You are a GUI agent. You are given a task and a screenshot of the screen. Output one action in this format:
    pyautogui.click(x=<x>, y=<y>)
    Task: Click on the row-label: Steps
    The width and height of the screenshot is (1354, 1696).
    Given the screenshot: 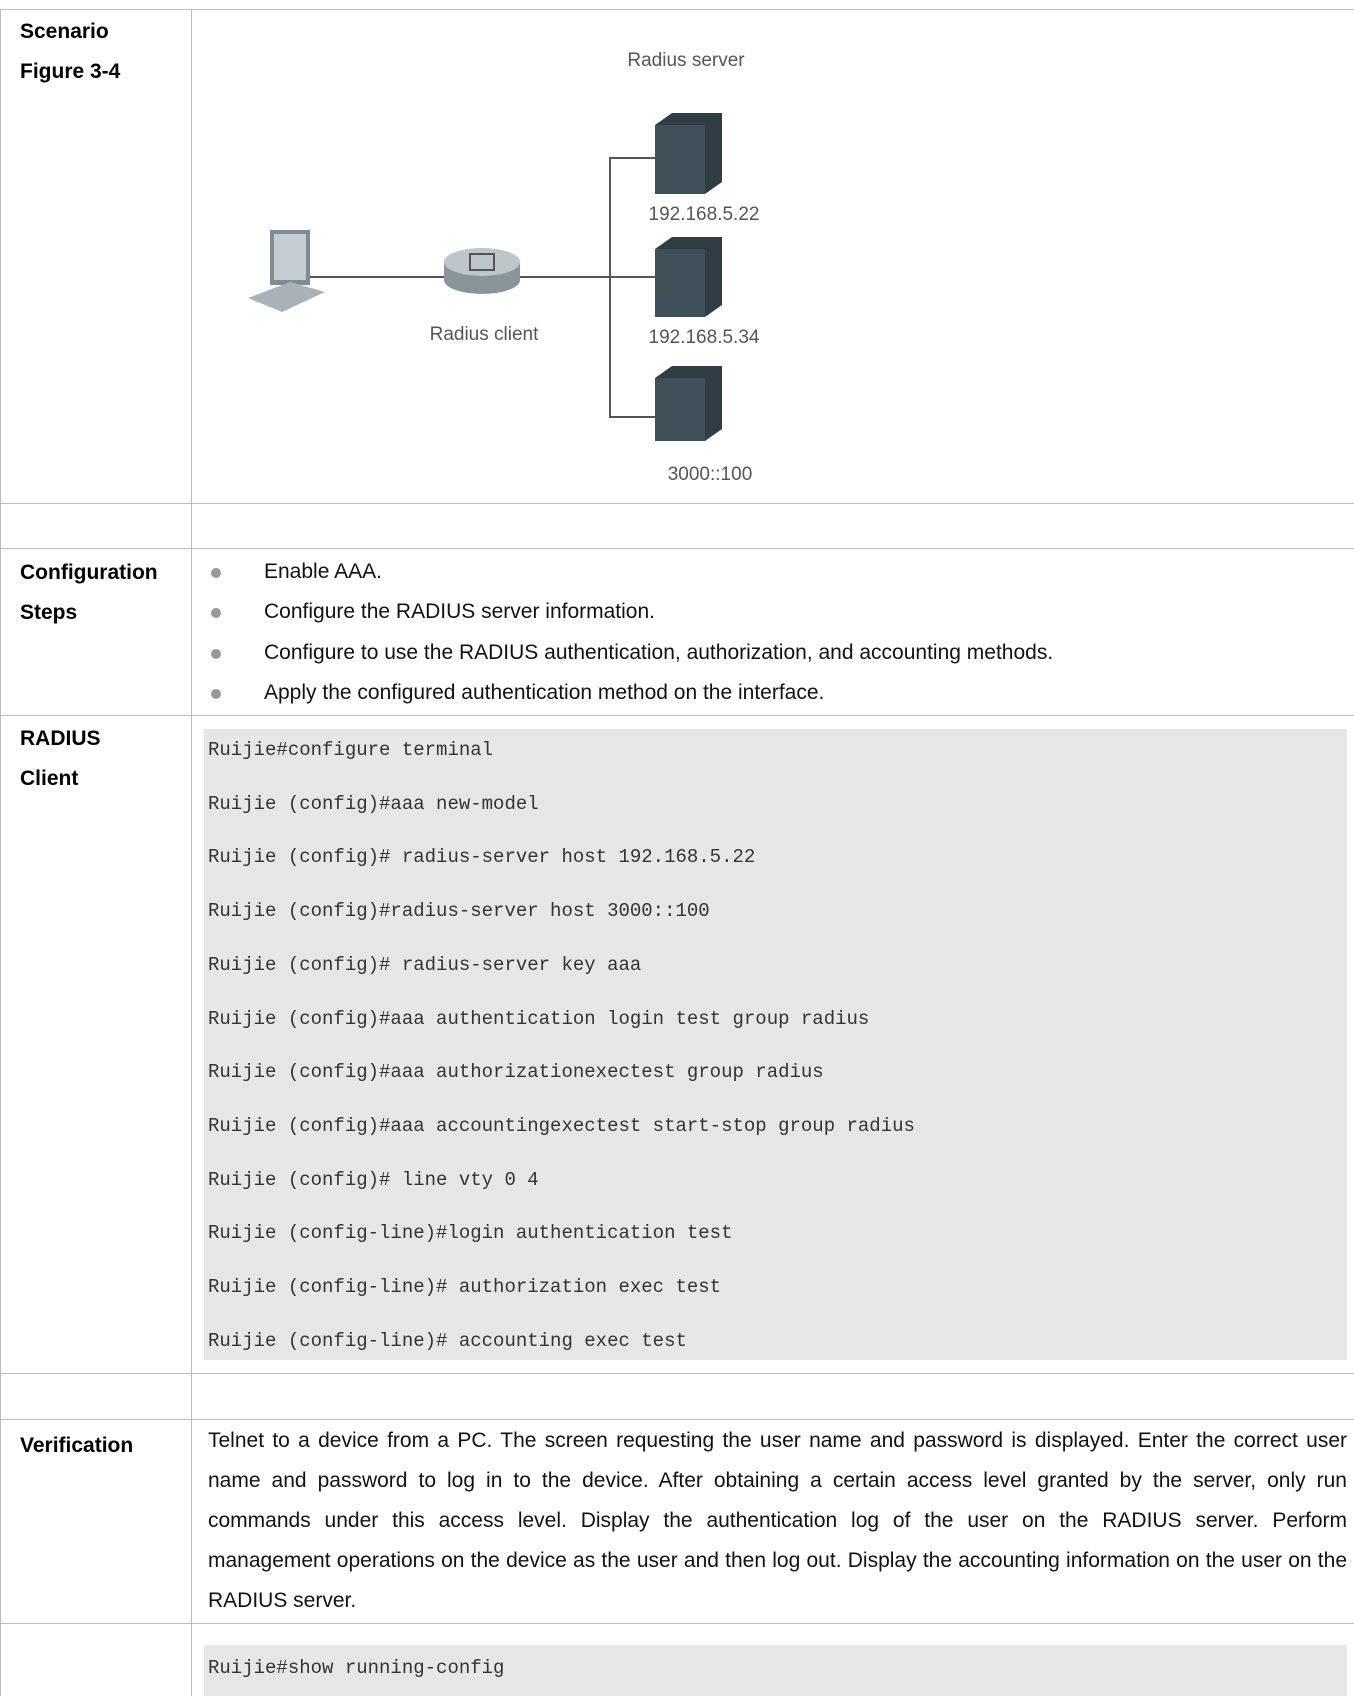 What is the action you would take?
    pyautogui.click(x=49, y=612)
    